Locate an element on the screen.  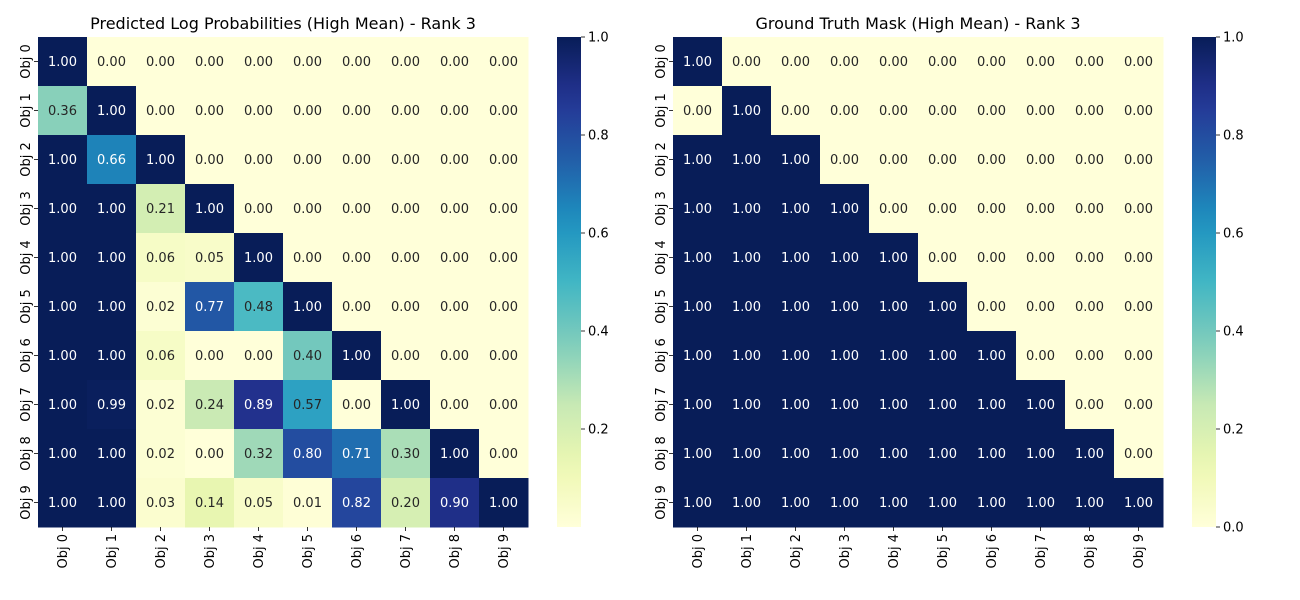
x-tick-label: Obj 2 is located at coordinates (161, 551).